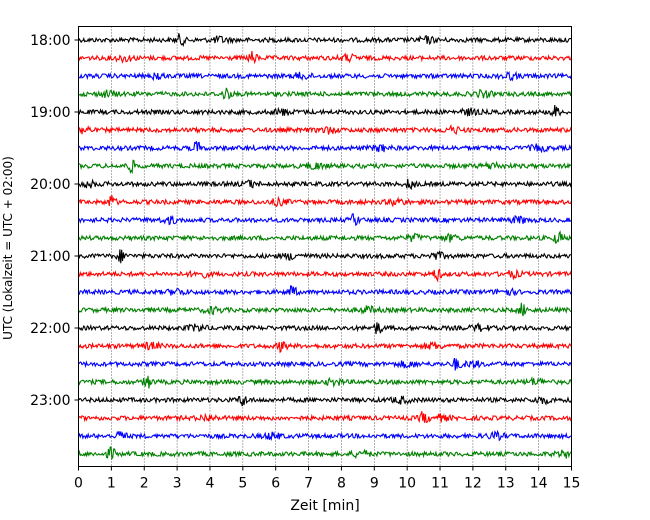 The width and height of the screenshot is (650, 520). I want to click on x-tick-label: 5, so click(242, 484).